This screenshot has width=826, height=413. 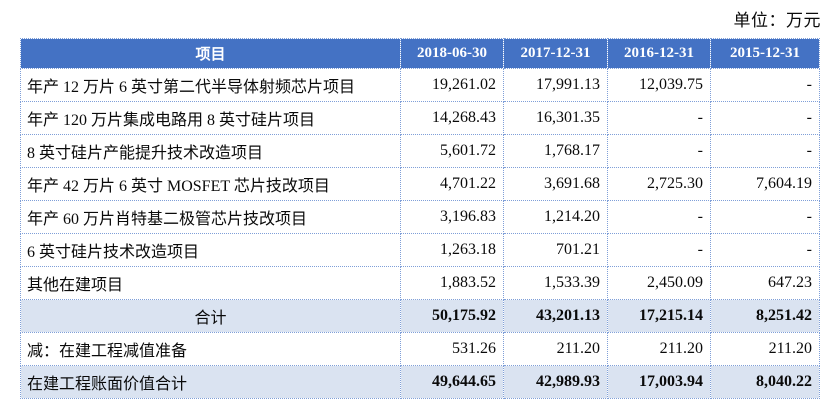 I want to click on row-value: 1,263.18, so click(x=452, y=250).